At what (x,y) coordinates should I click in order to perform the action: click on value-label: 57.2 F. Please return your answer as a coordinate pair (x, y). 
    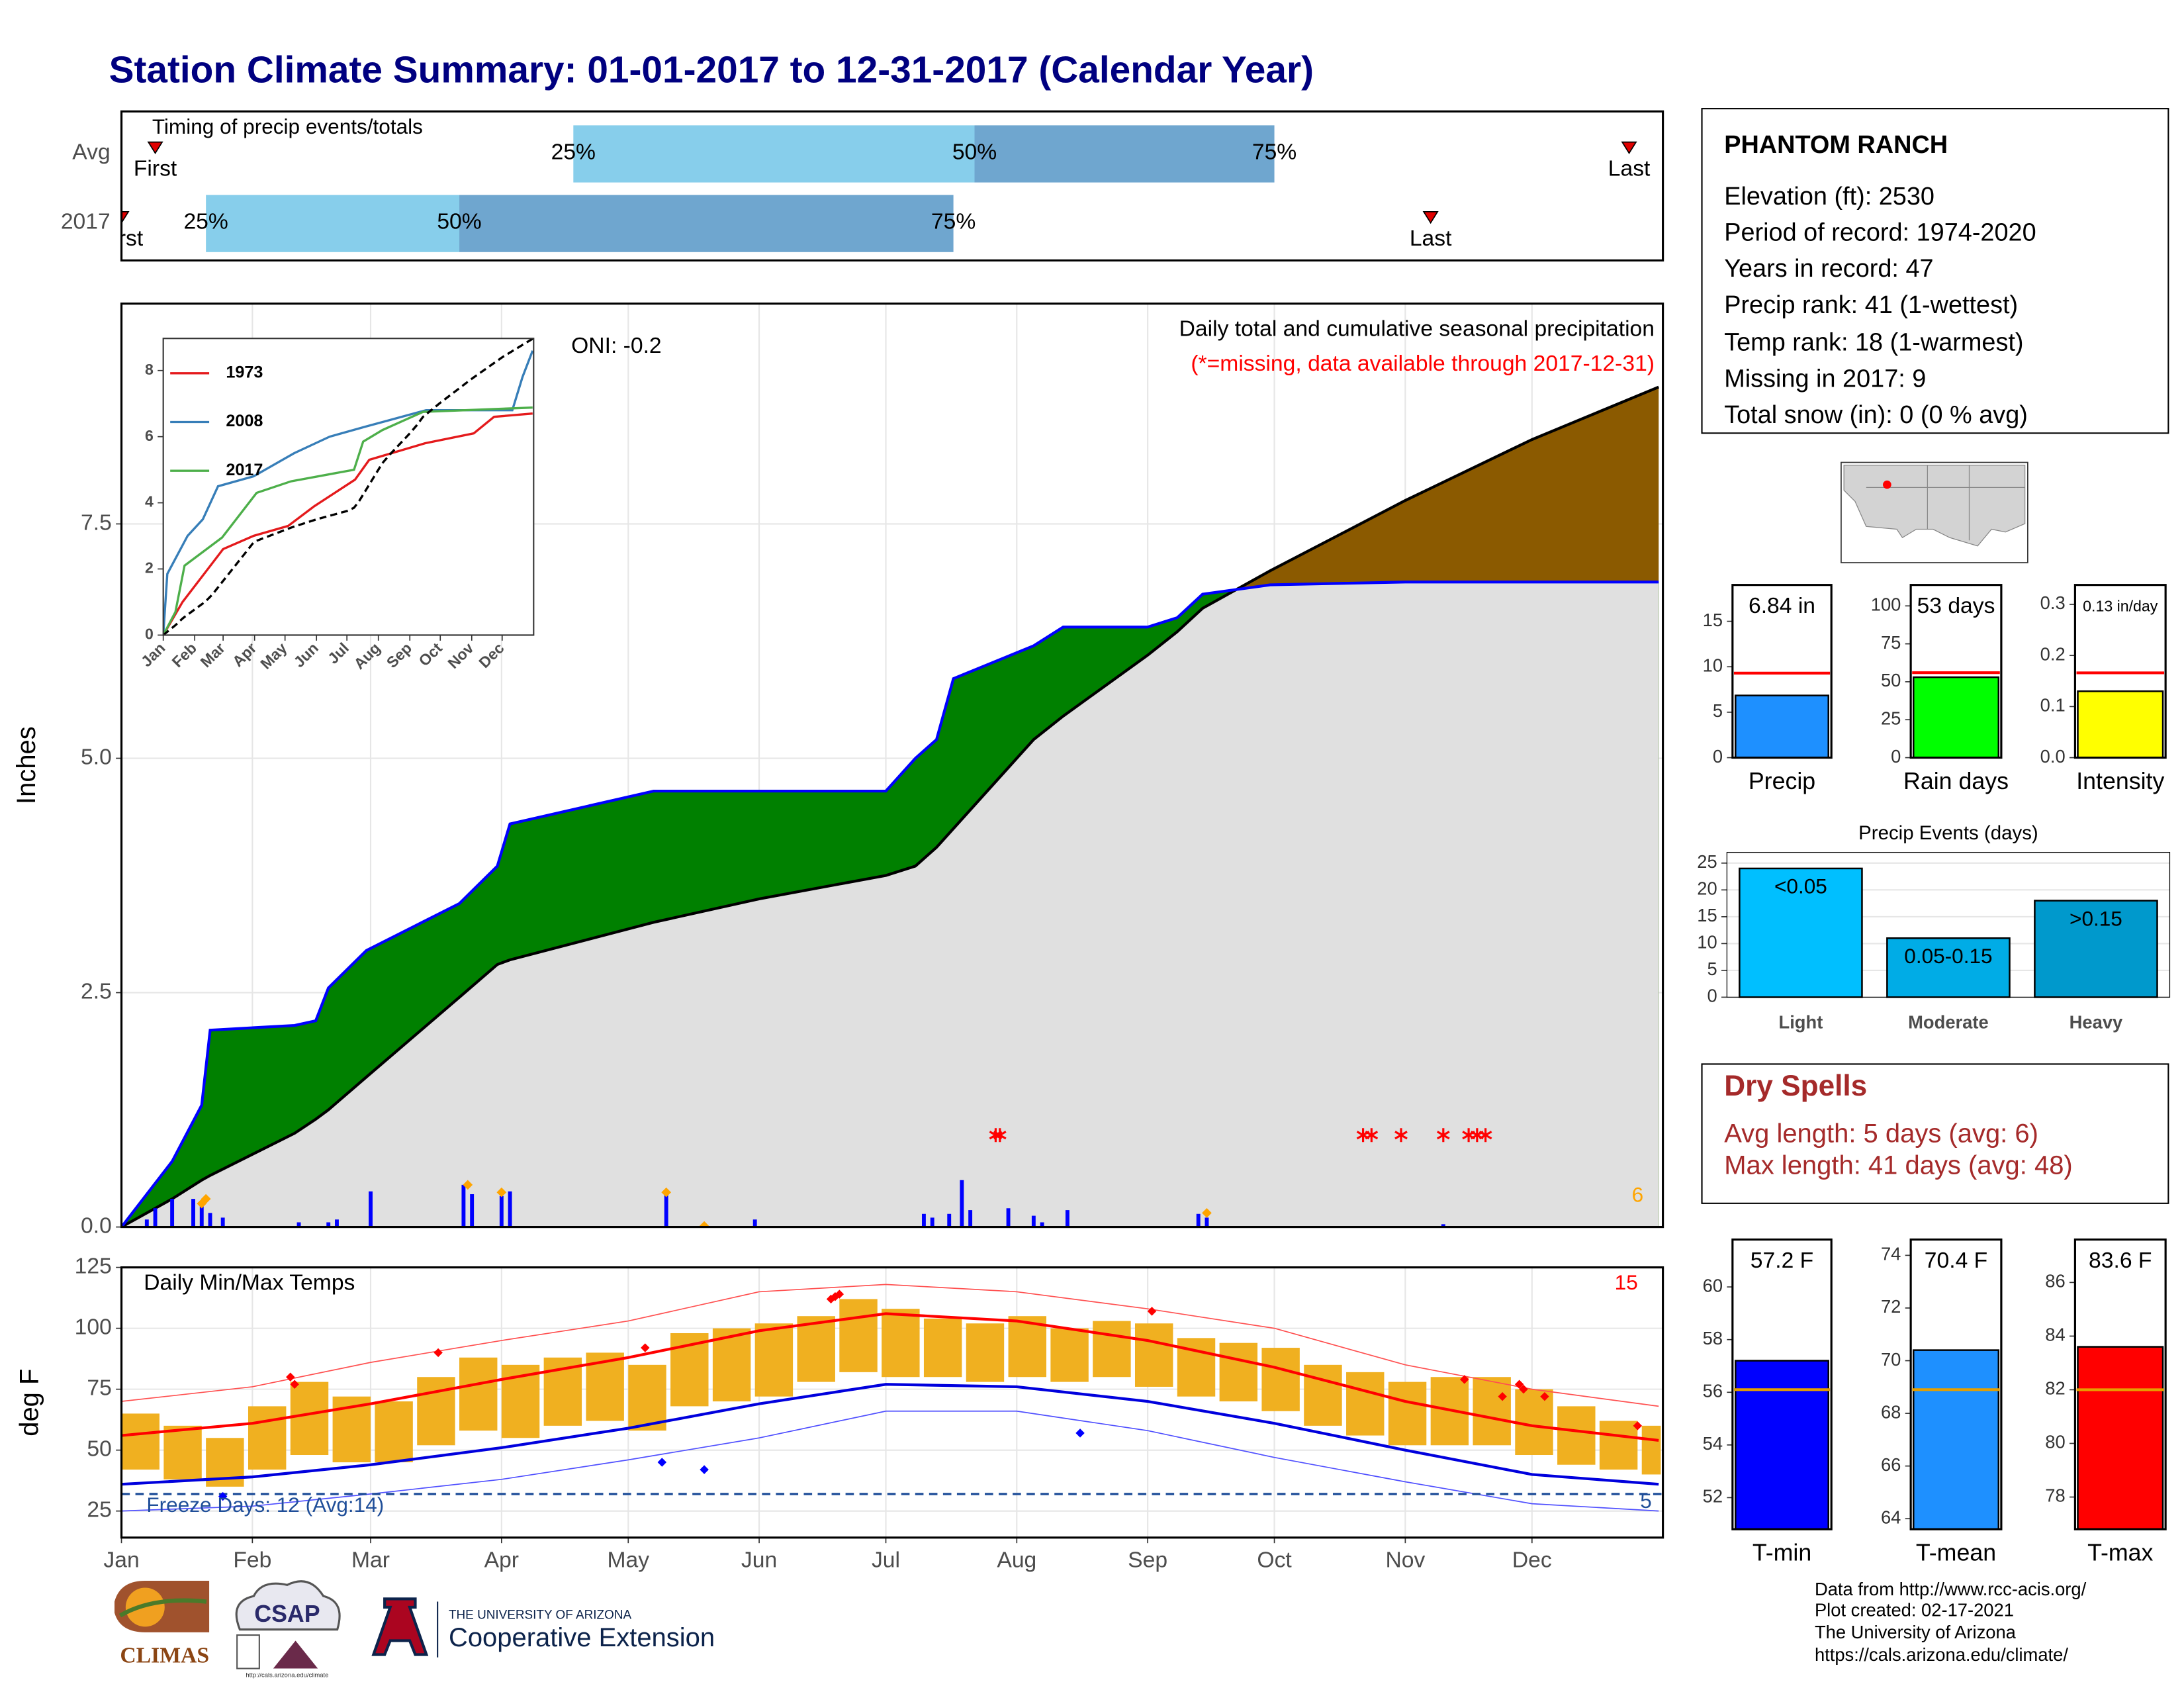
    Looking at the image, I should click on (1782, 1260).